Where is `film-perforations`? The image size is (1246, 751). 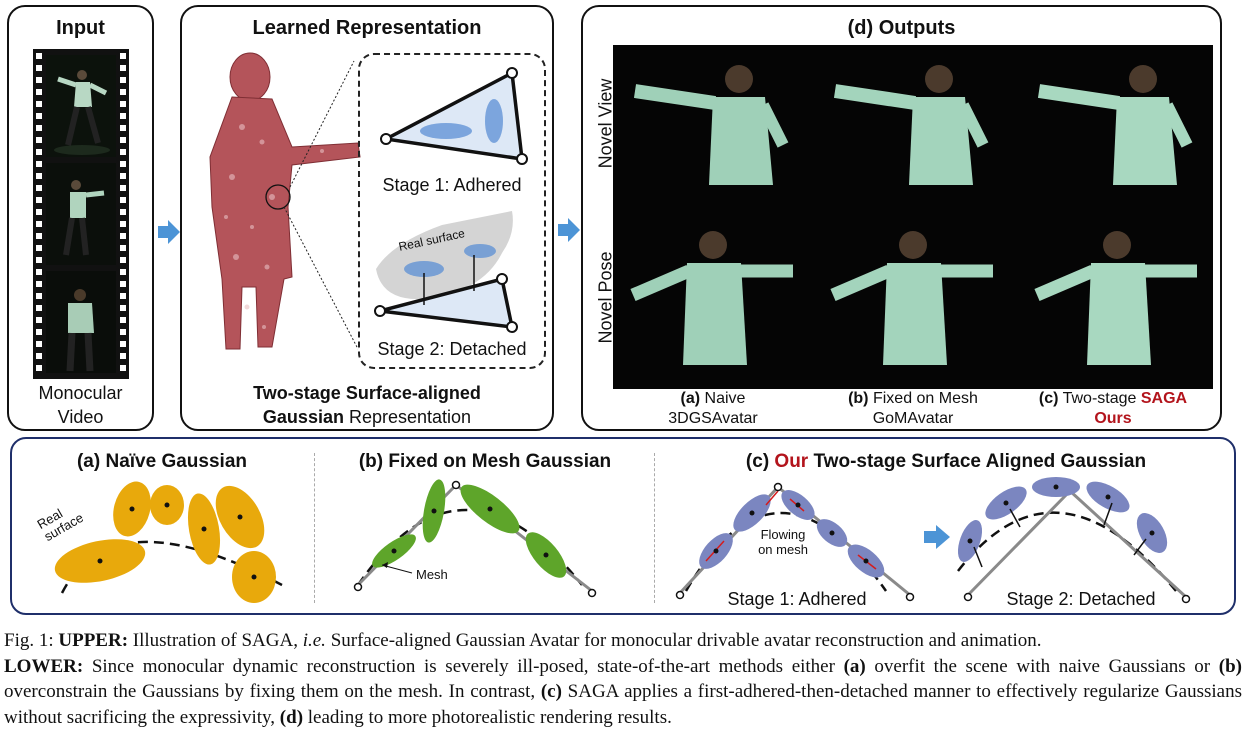
film-perforations is located at coordinates (81, 212).